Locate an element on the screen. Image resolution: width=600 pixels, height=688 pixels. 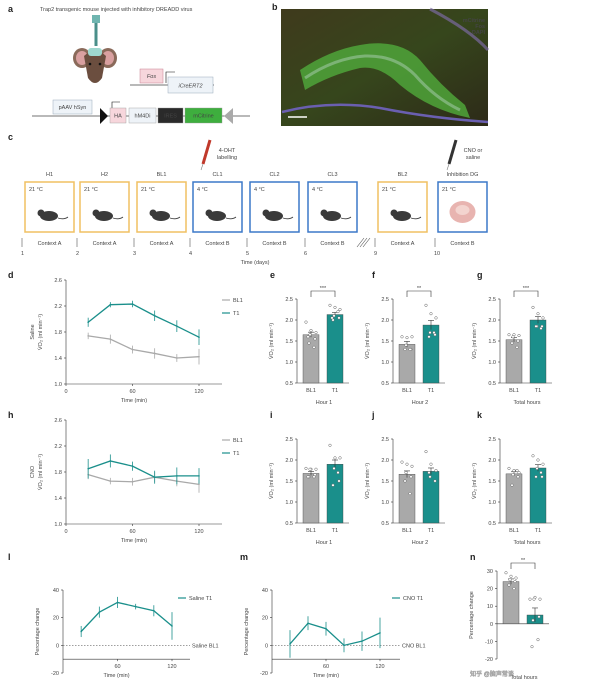
loxp-triangle-icon is located at coordinates (104, 116).